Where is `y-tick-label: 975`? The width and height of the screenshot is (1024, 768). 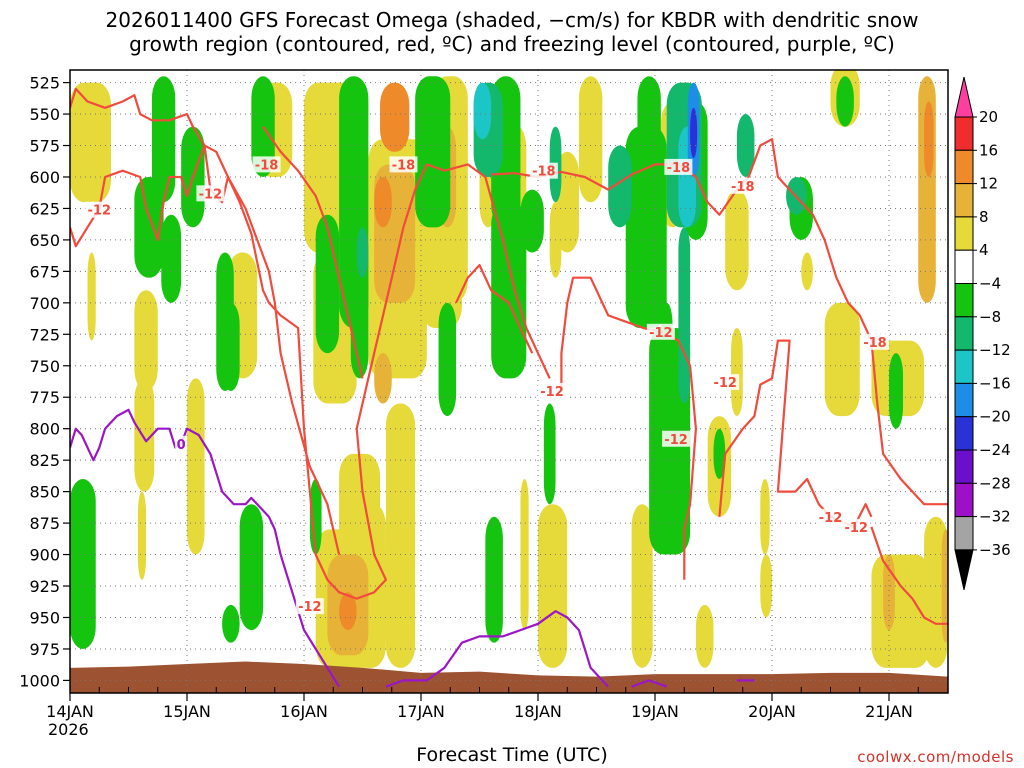
y-tick-label: 975 is located at coordinates (44, 649).